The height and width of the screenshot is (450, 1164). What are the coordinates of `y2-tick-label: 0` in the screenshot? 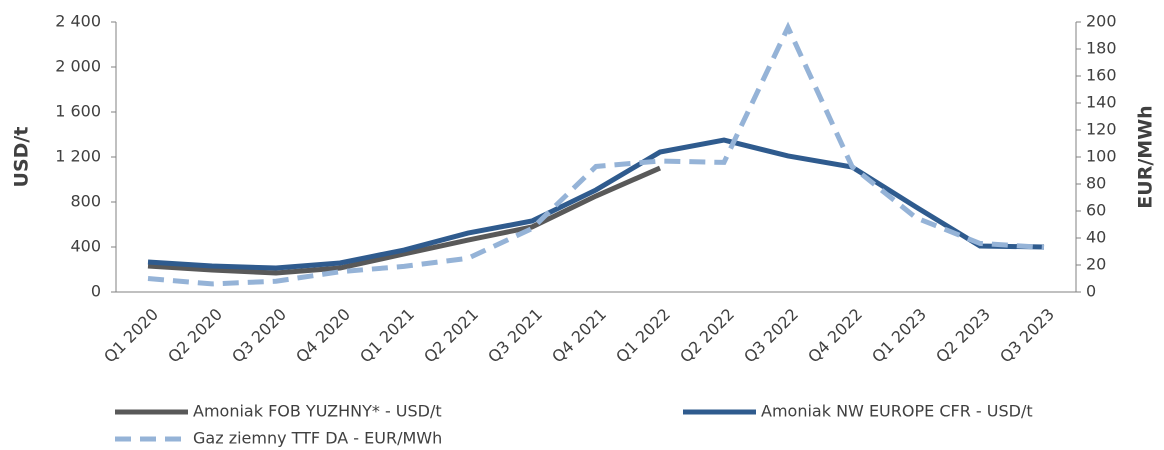 It's located at (1091, 291).